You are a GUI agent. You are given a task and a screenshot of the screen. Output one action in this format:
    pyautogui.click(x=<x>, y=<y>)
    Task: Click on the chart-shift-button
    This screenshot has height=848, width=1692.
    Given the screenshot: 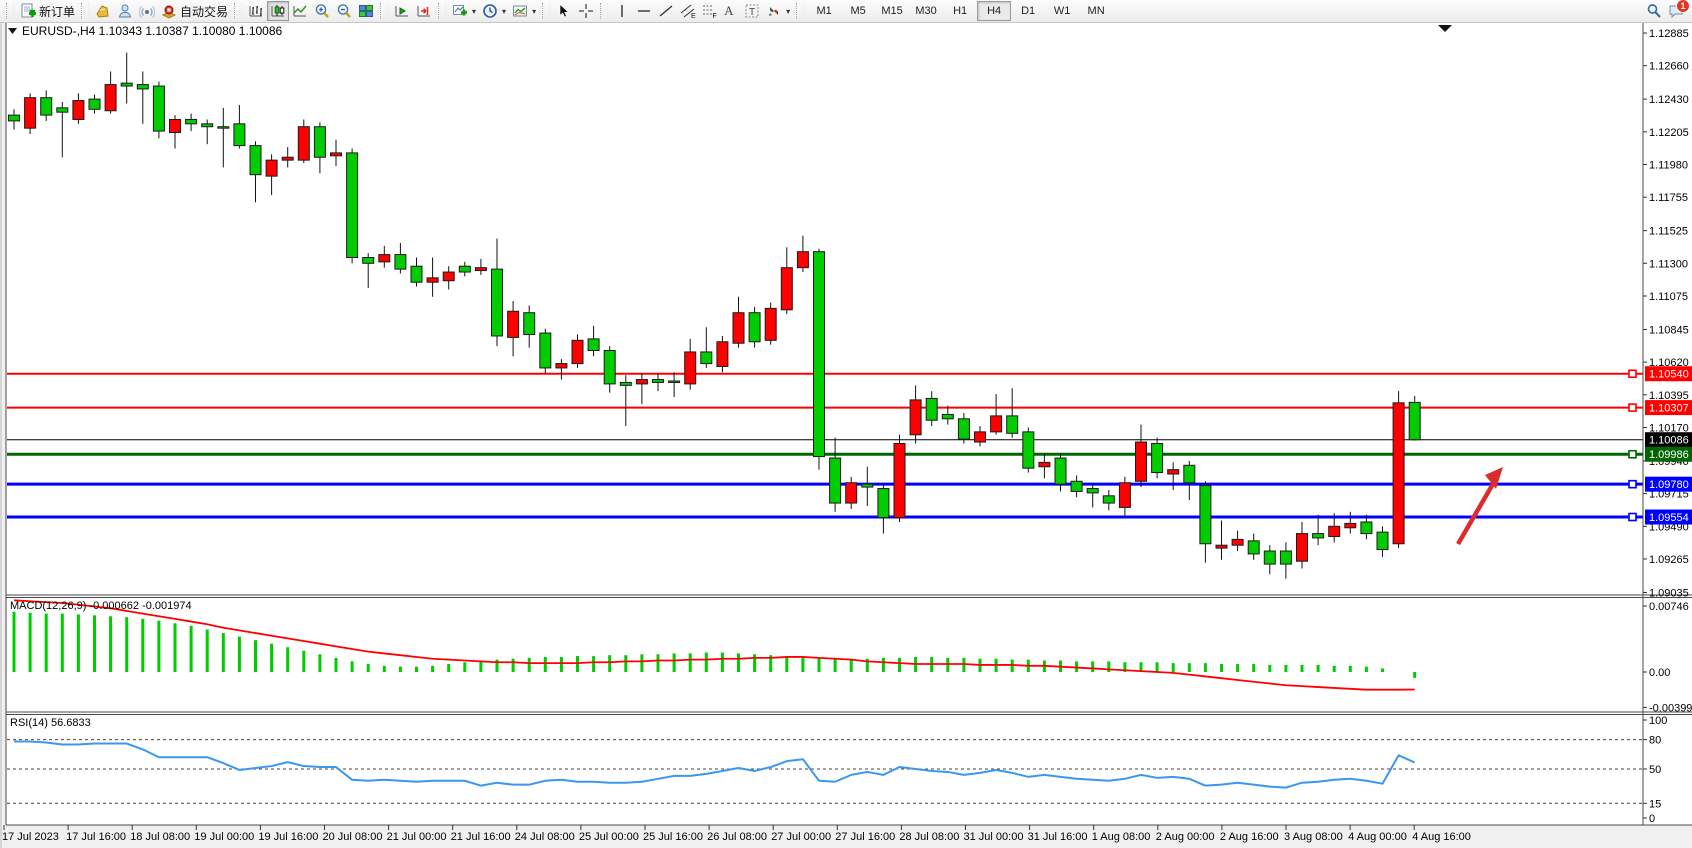 What is the action you would take?
    pyautogui.click(x=402, y=11)
    